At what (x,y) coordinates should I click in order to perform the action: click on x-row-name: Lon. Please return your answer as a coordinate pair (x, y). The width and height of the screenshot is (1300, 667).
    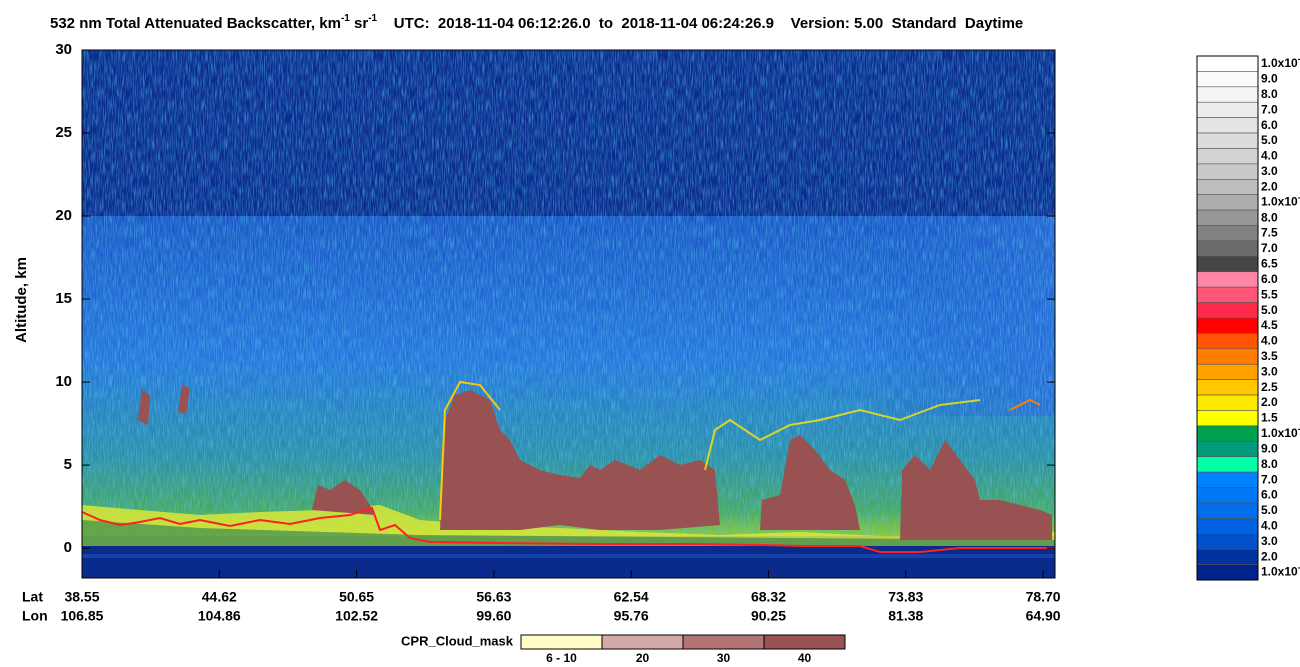
    Looking at the image, I should click on (35, 616).